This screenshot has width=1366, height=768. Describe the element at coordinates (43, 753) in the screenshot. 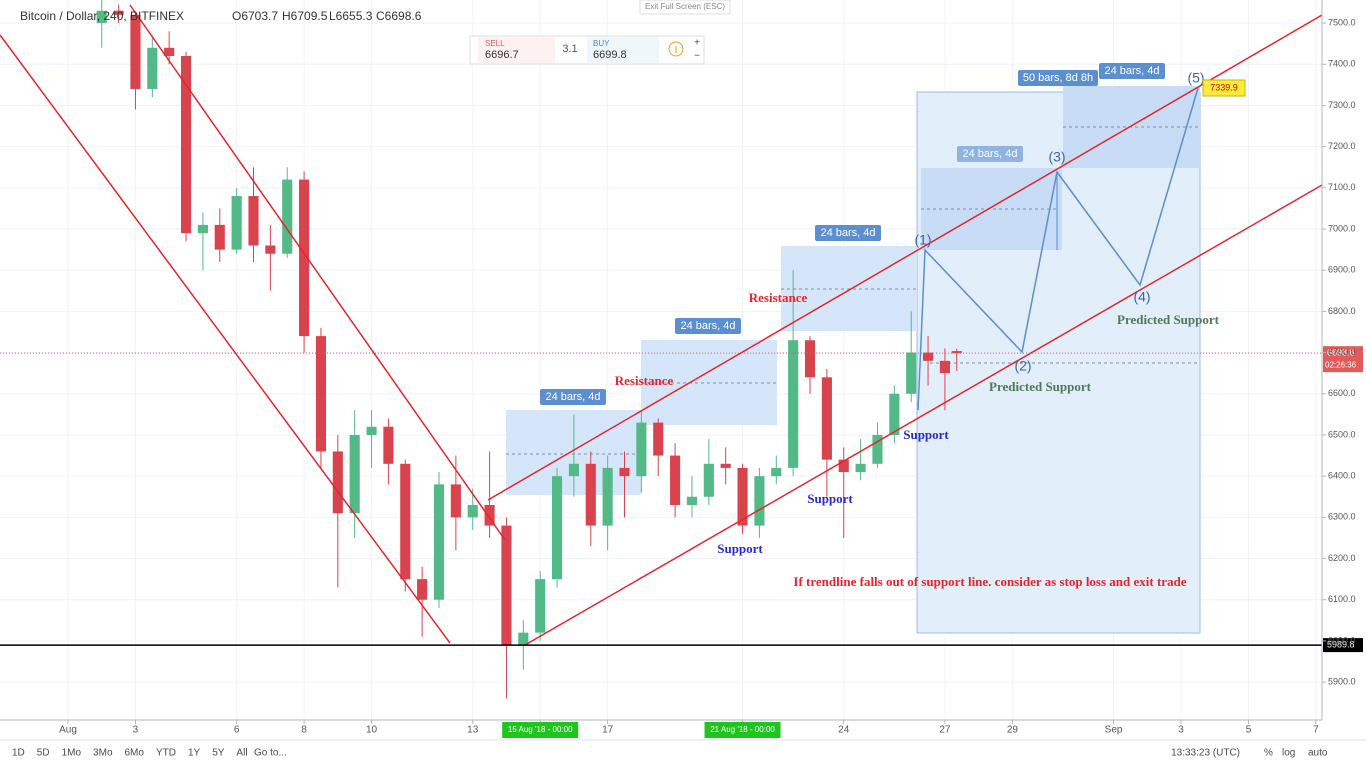

I see `range-button: 5D` at that location.